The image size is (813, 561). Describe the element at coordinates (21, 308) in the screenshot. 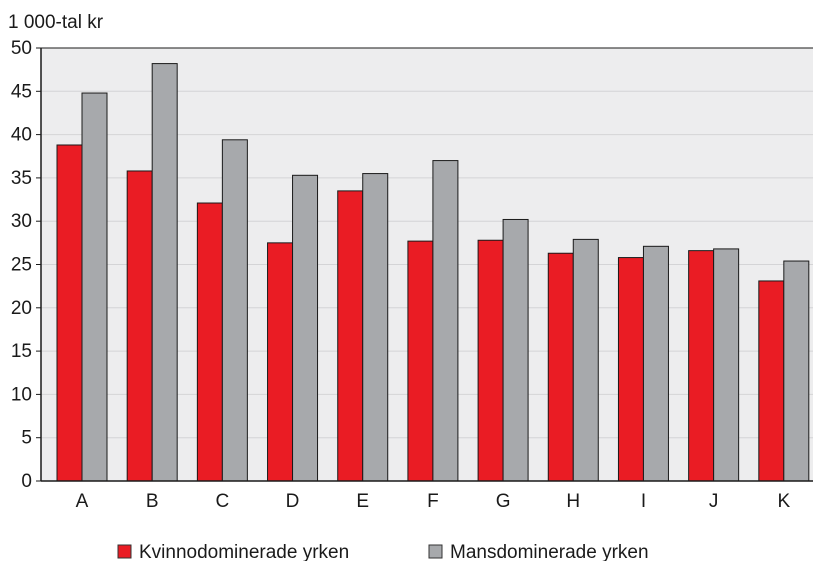

I see `y-tick-label: 20` at that location.